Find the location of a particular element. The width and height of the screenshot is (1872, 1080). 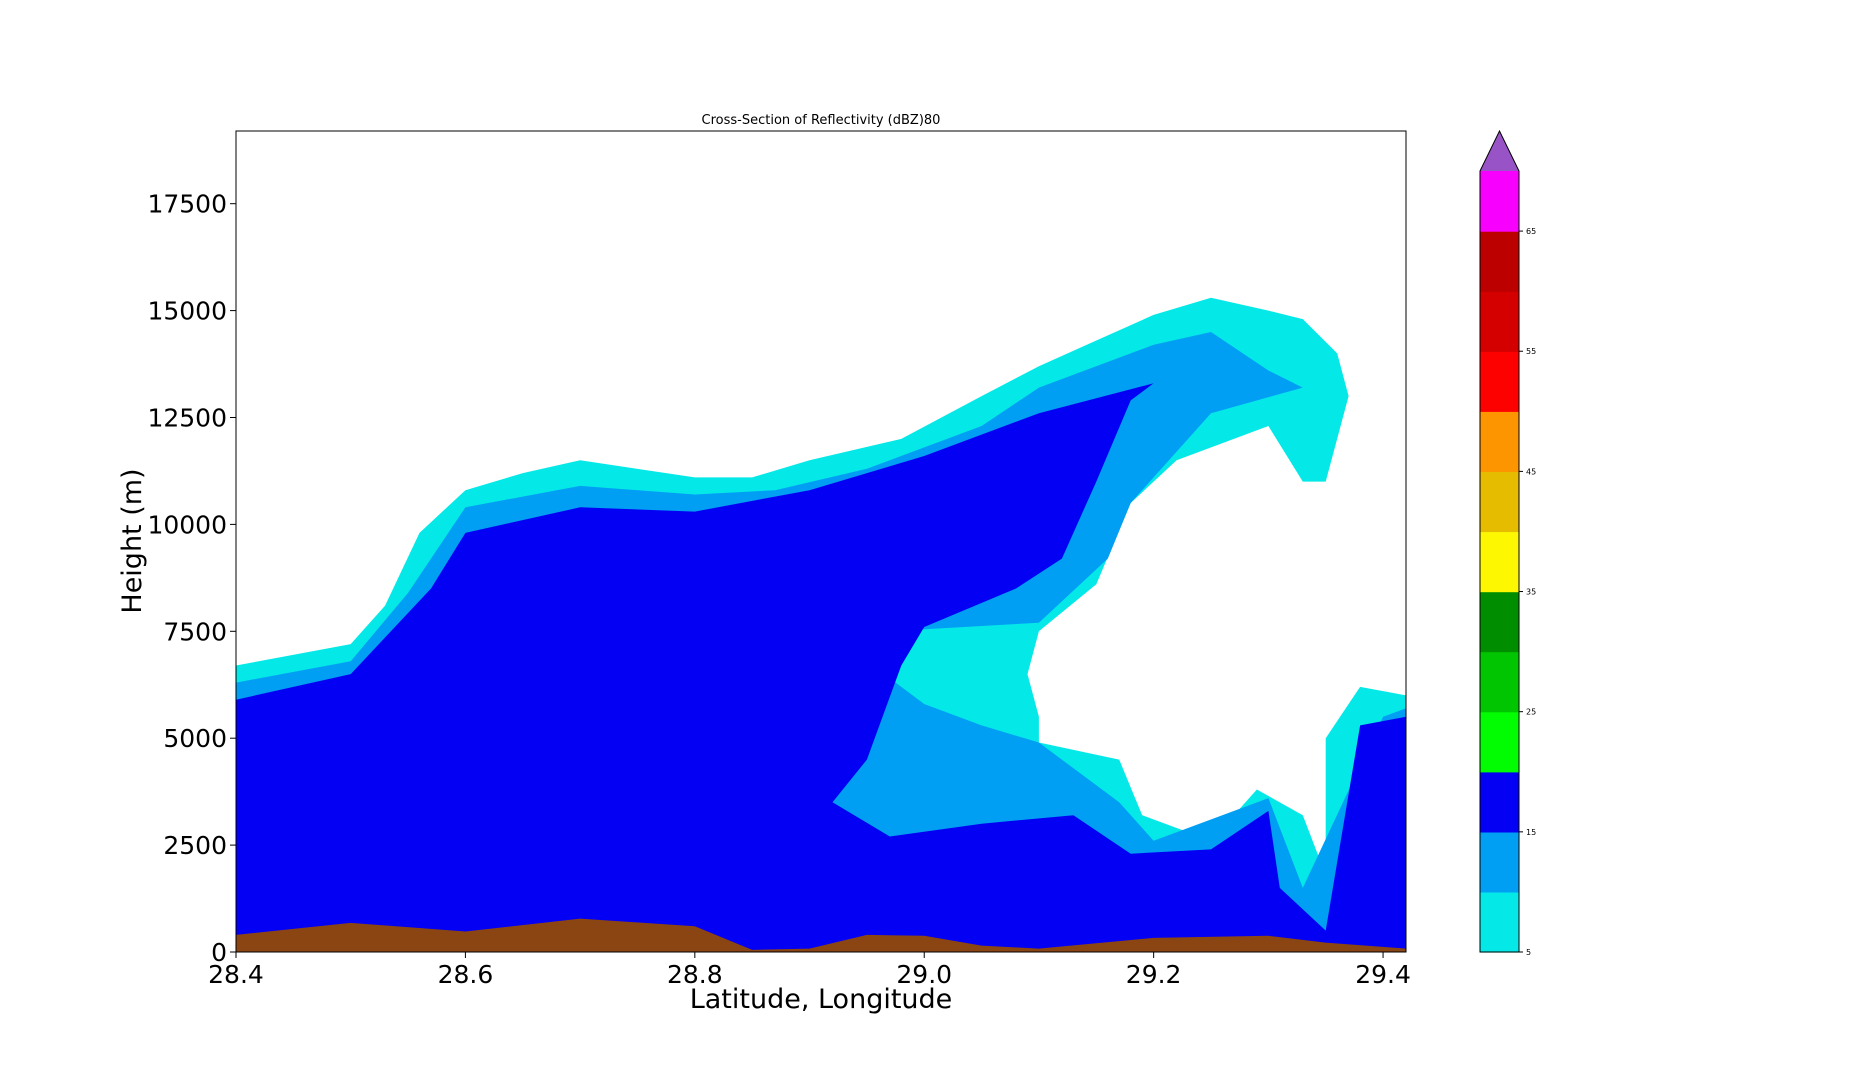

chart-title: Cross-Section of Reflectivity (dBZ)80 is located at coordinates (821, 120).